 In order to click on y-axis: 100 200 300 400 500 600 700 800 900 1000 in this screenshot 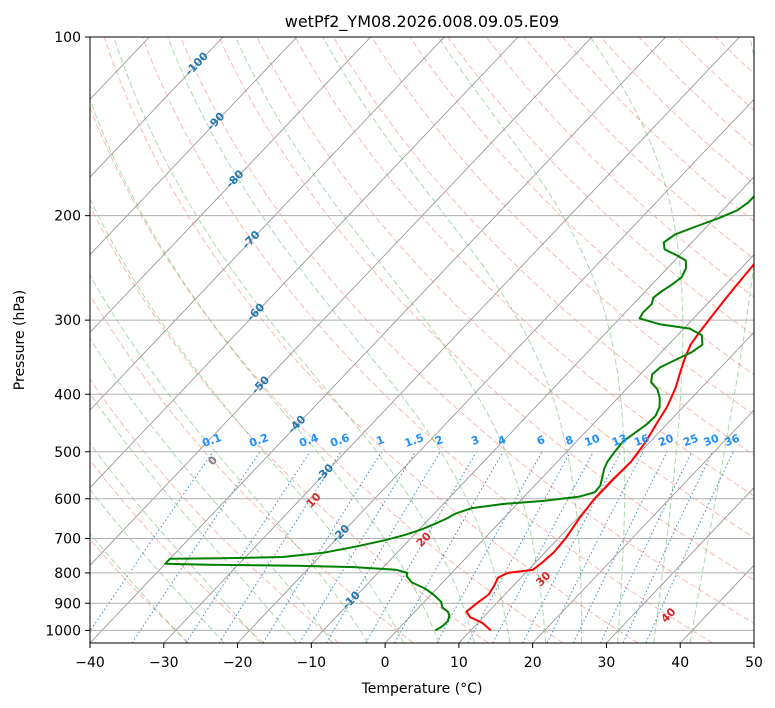, I will do `click(67, 334)`.